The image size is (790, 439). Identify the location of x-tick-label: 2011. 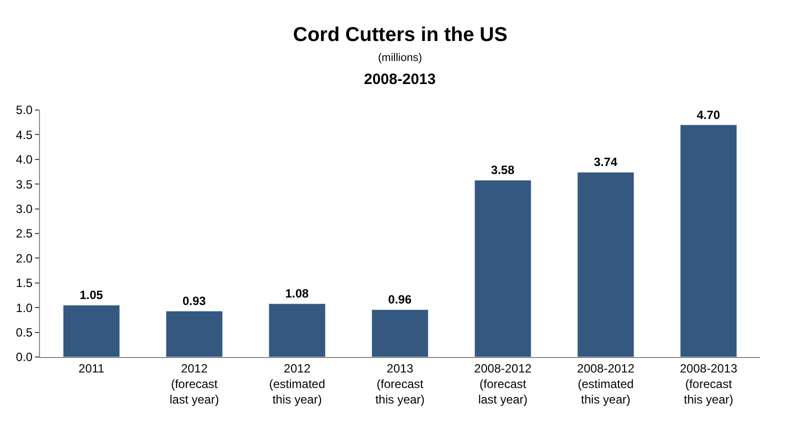
(91, 368).